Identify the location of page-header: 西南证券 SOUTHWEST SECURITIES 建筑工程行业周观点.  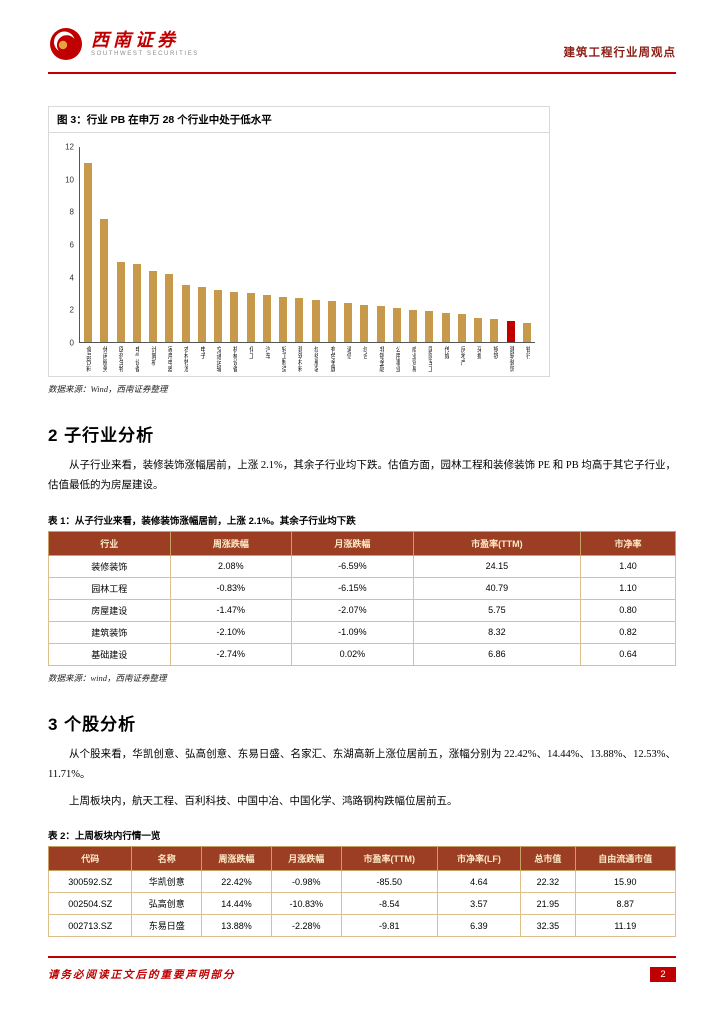
(362, 50).